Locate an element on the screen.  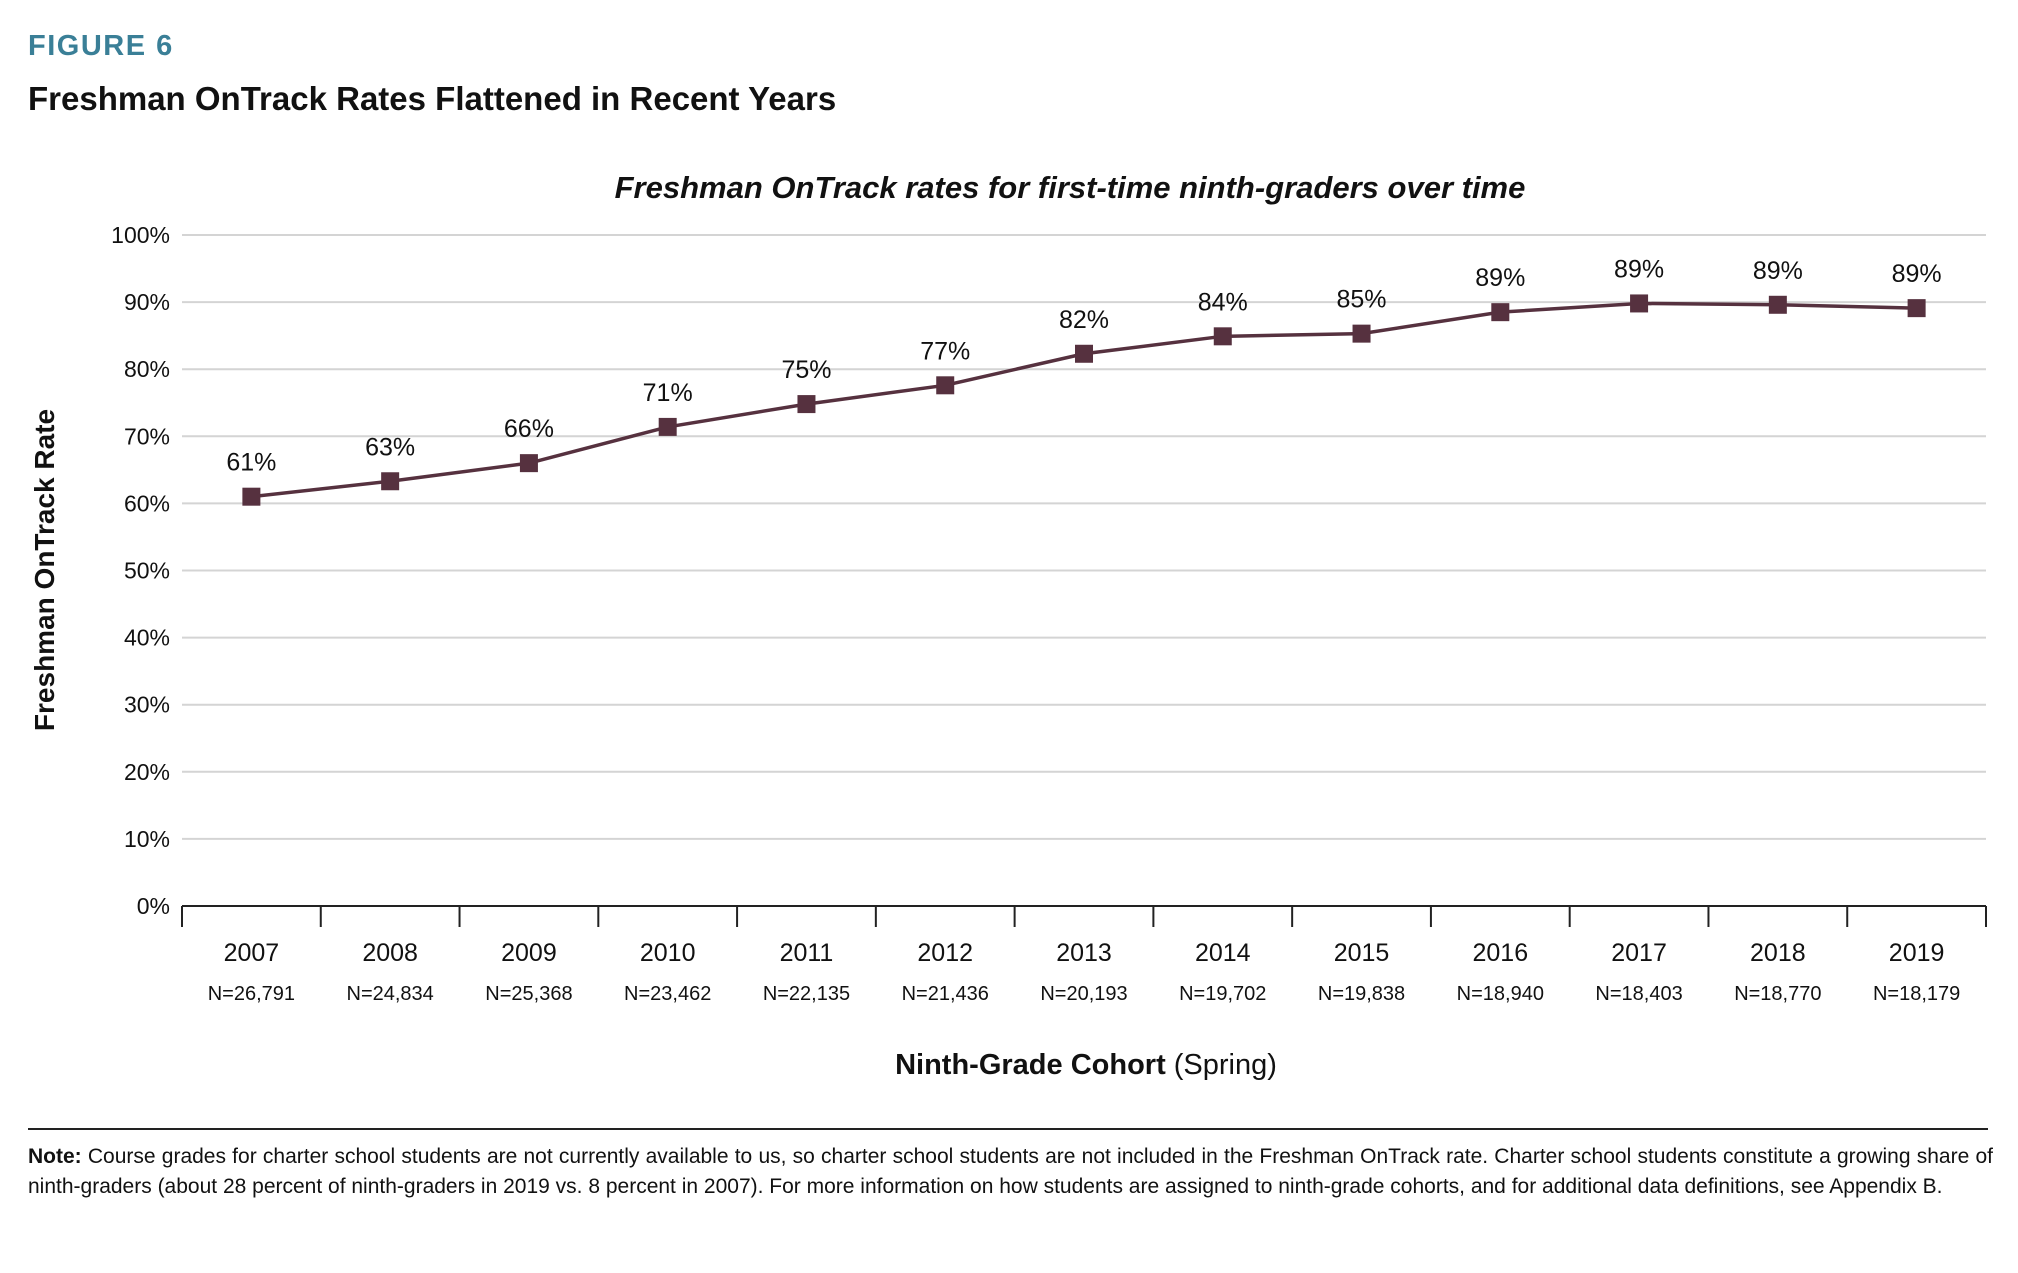
x-tick-label: 2017 is located at coordinates (1639, 953).